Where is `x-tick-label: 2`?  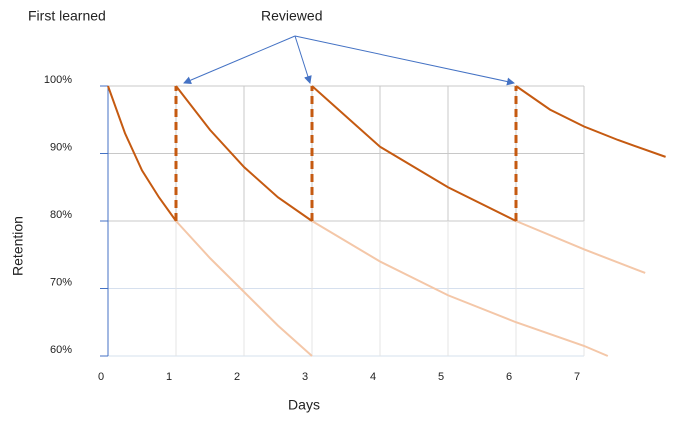
x-tick-label: 2 is located at coordinates (237, 377).